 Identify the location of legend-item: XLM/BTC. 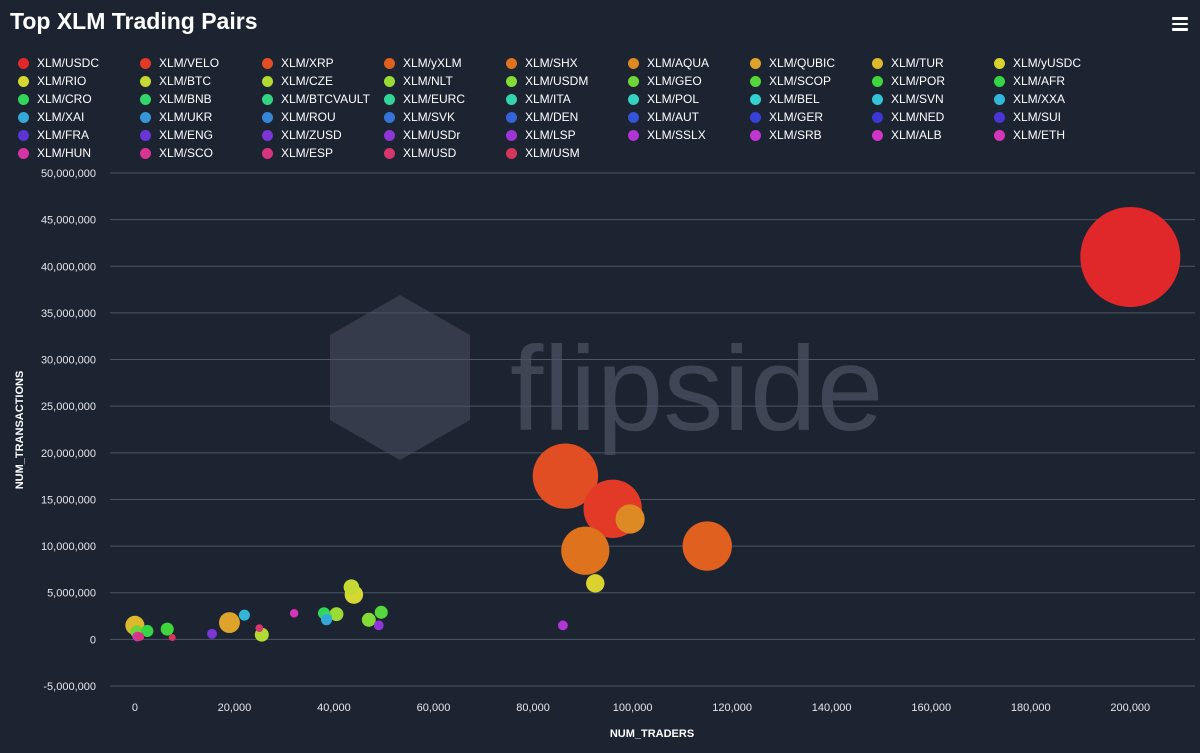
(201, 81).